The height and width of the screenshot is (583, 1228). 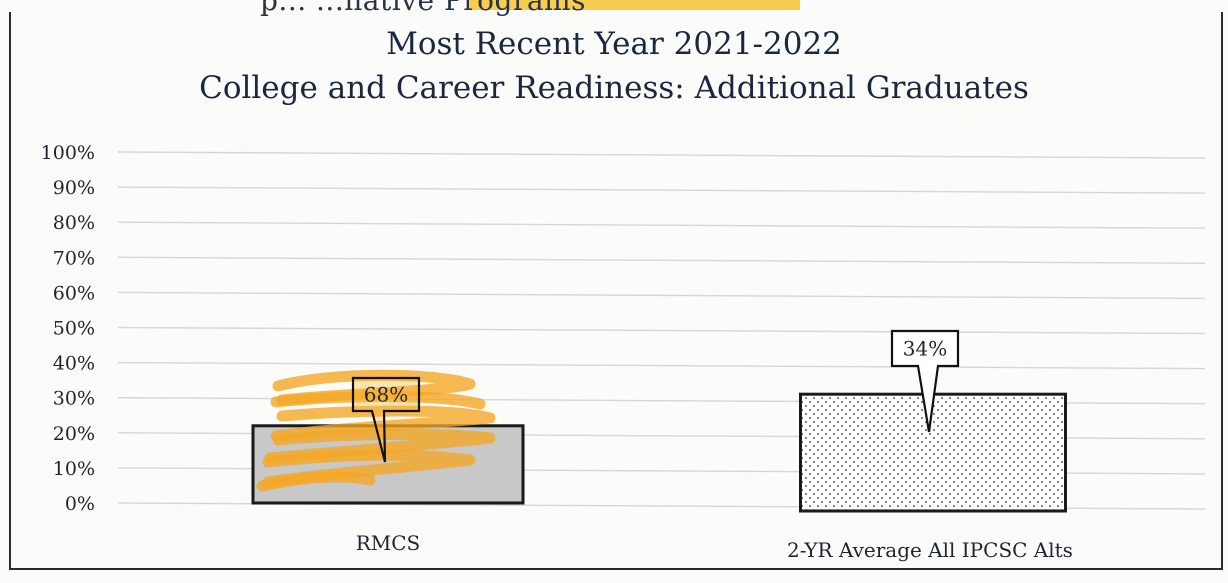 What do you see at coordinates (74, 188) in the screenshot?
I see `y-tick-label: 90%` at bounding box center [74, 188].